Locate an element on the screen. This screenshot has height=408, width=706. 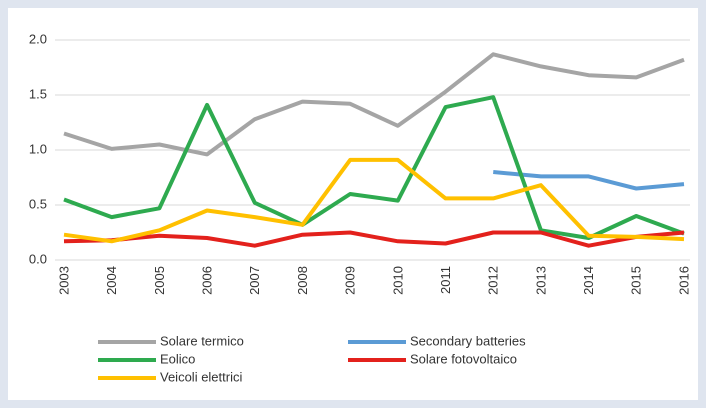
x-tick-label: 2016 is located at coordinates (683, 280).